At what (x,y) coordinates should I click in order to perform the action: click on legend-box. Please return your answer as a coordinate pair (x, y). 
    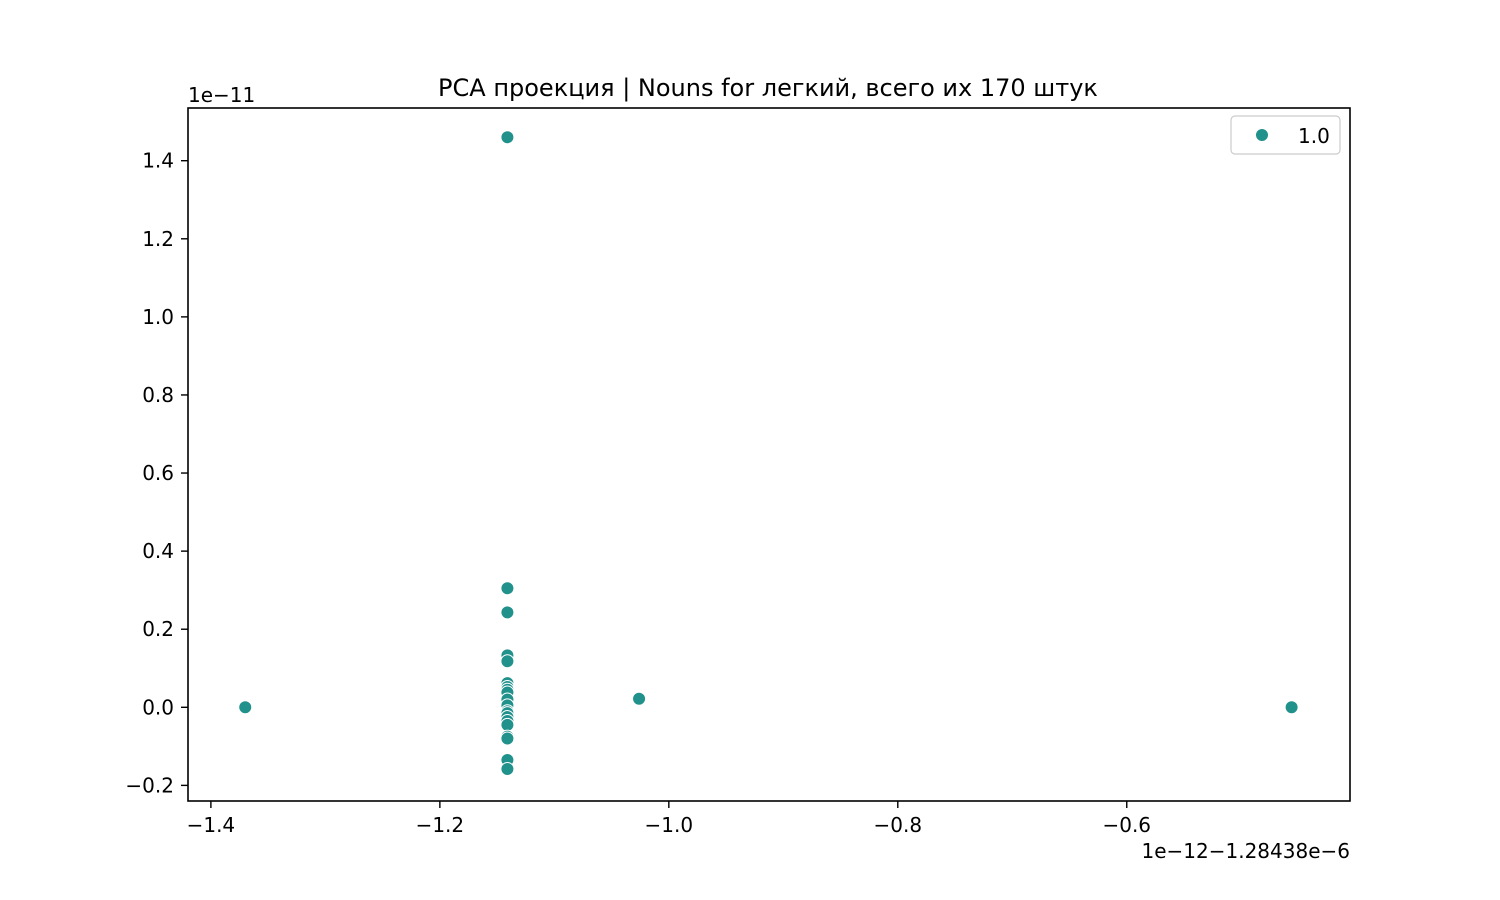
    Looking at the image, I should click on (1285, 135).